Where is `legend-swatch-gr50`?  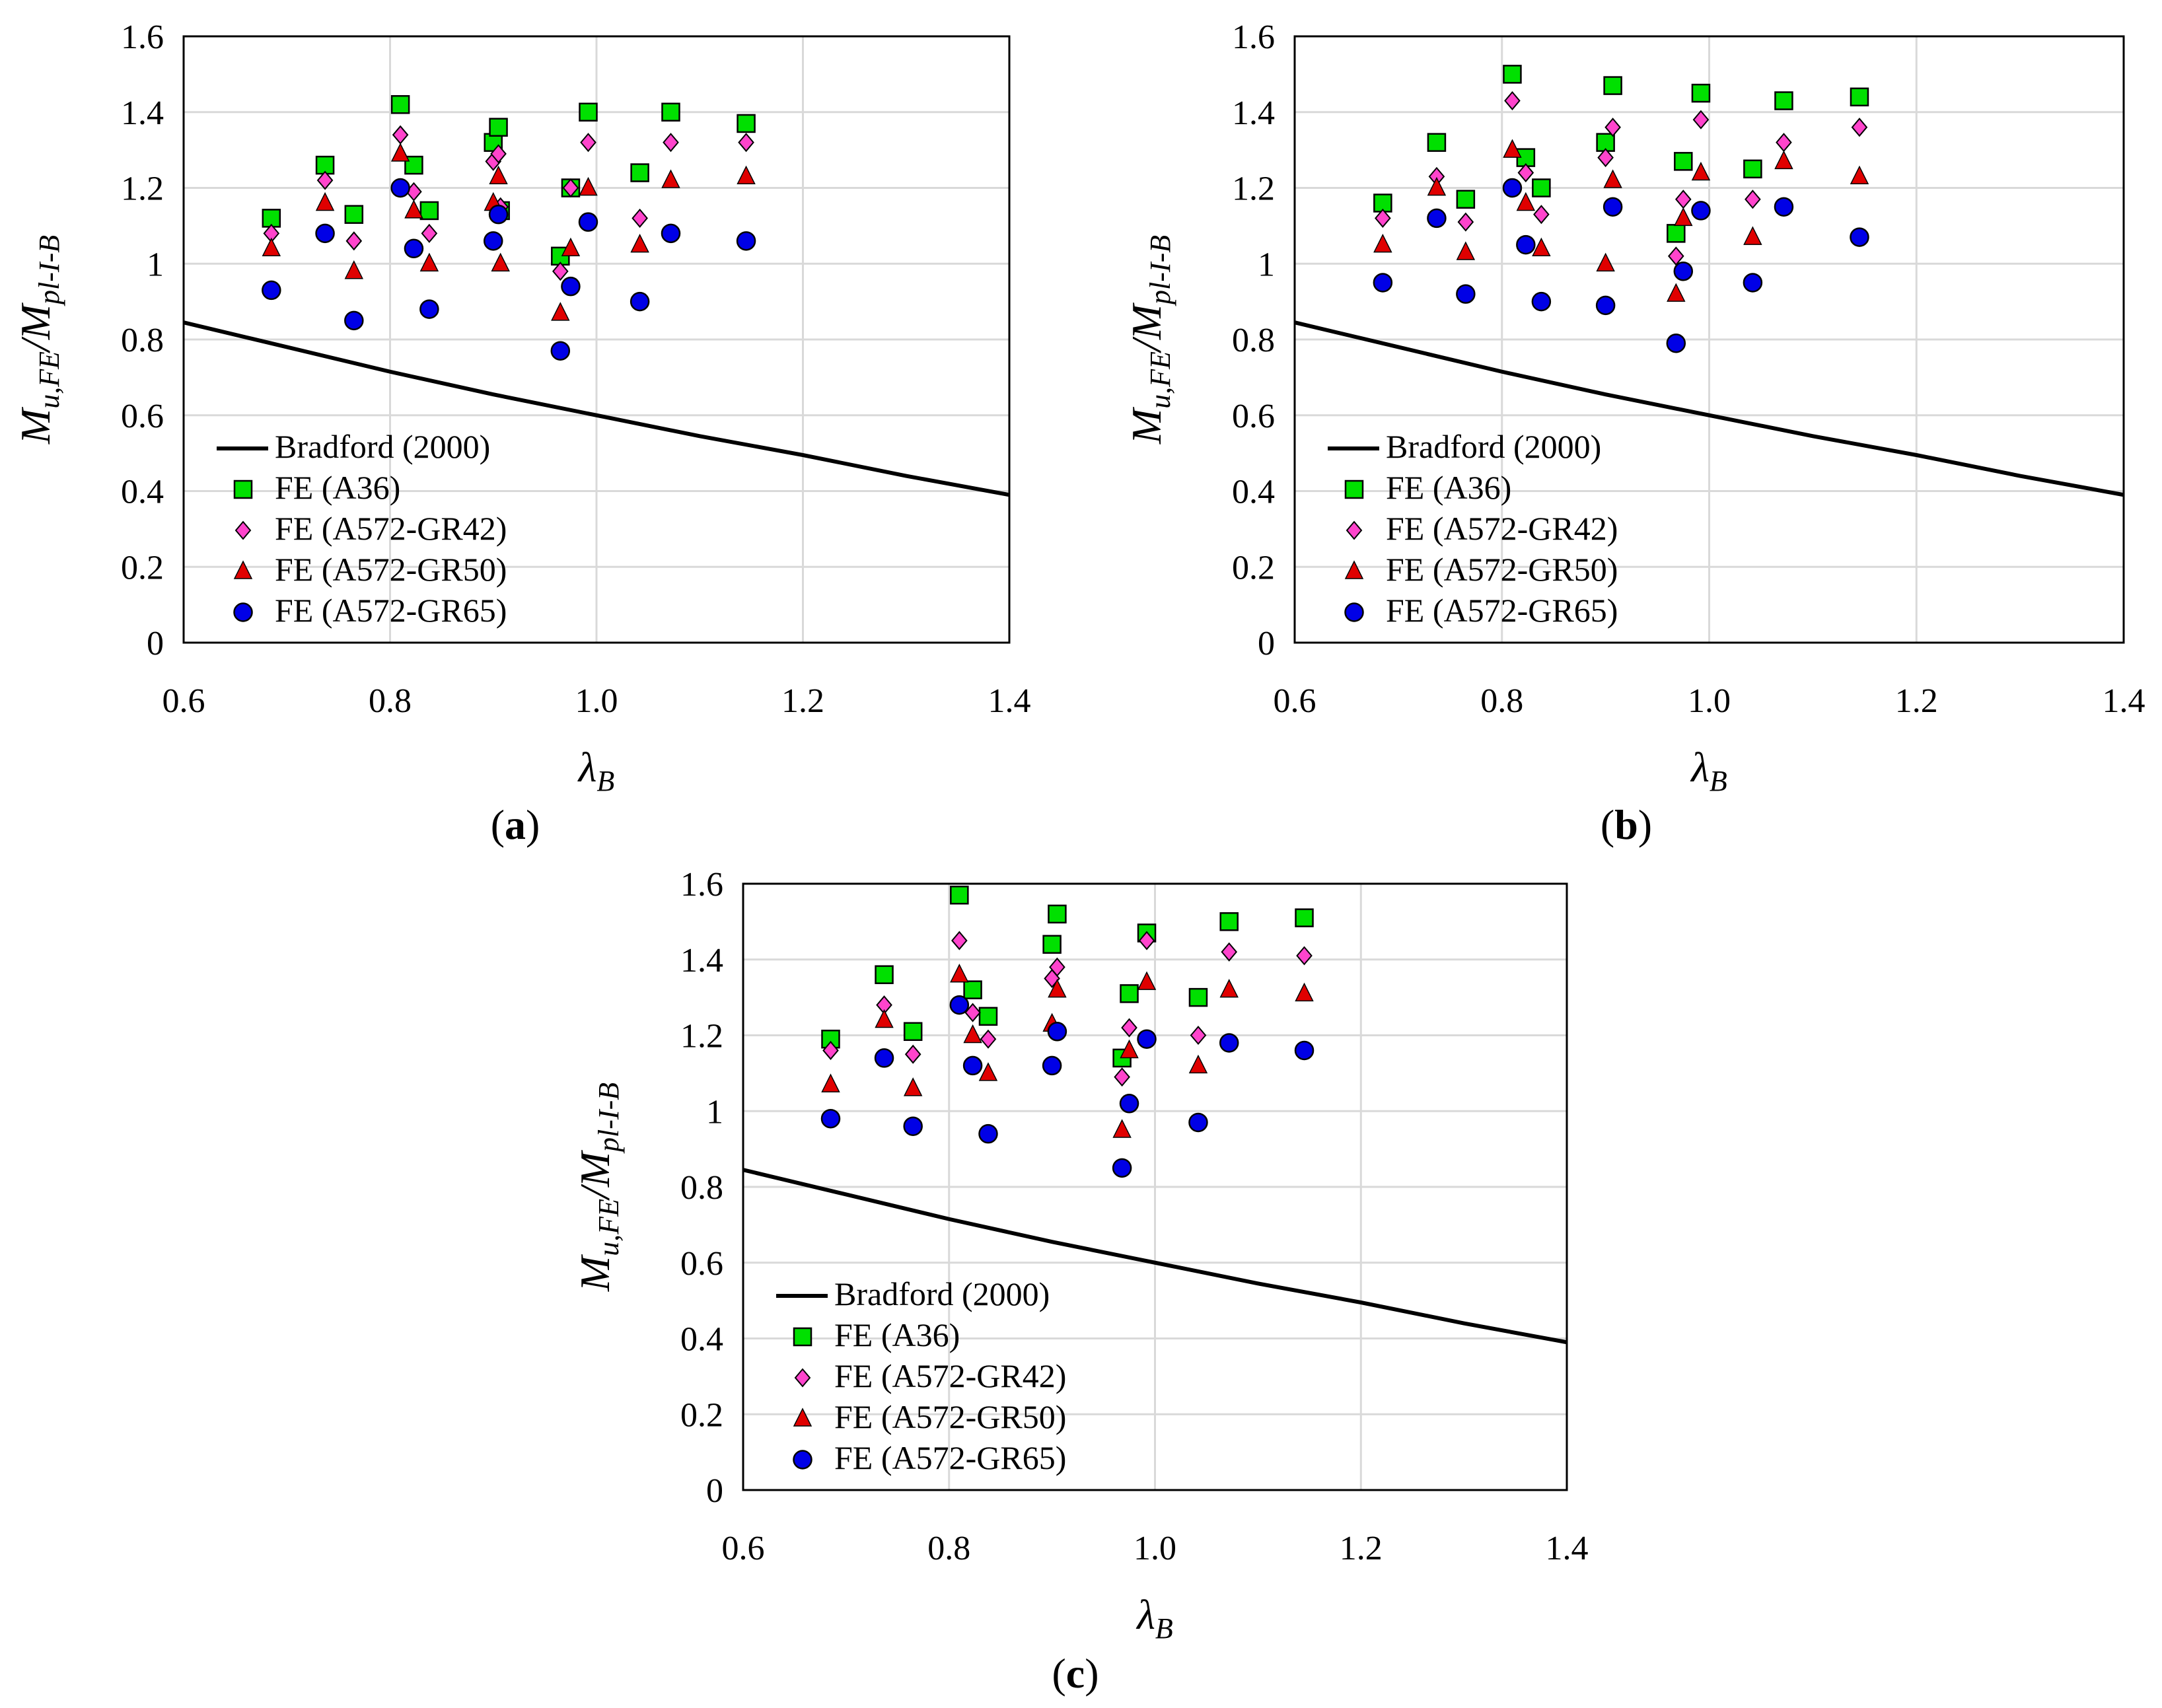
legend-swatch-gr50 is located at coordinates (243, 570).